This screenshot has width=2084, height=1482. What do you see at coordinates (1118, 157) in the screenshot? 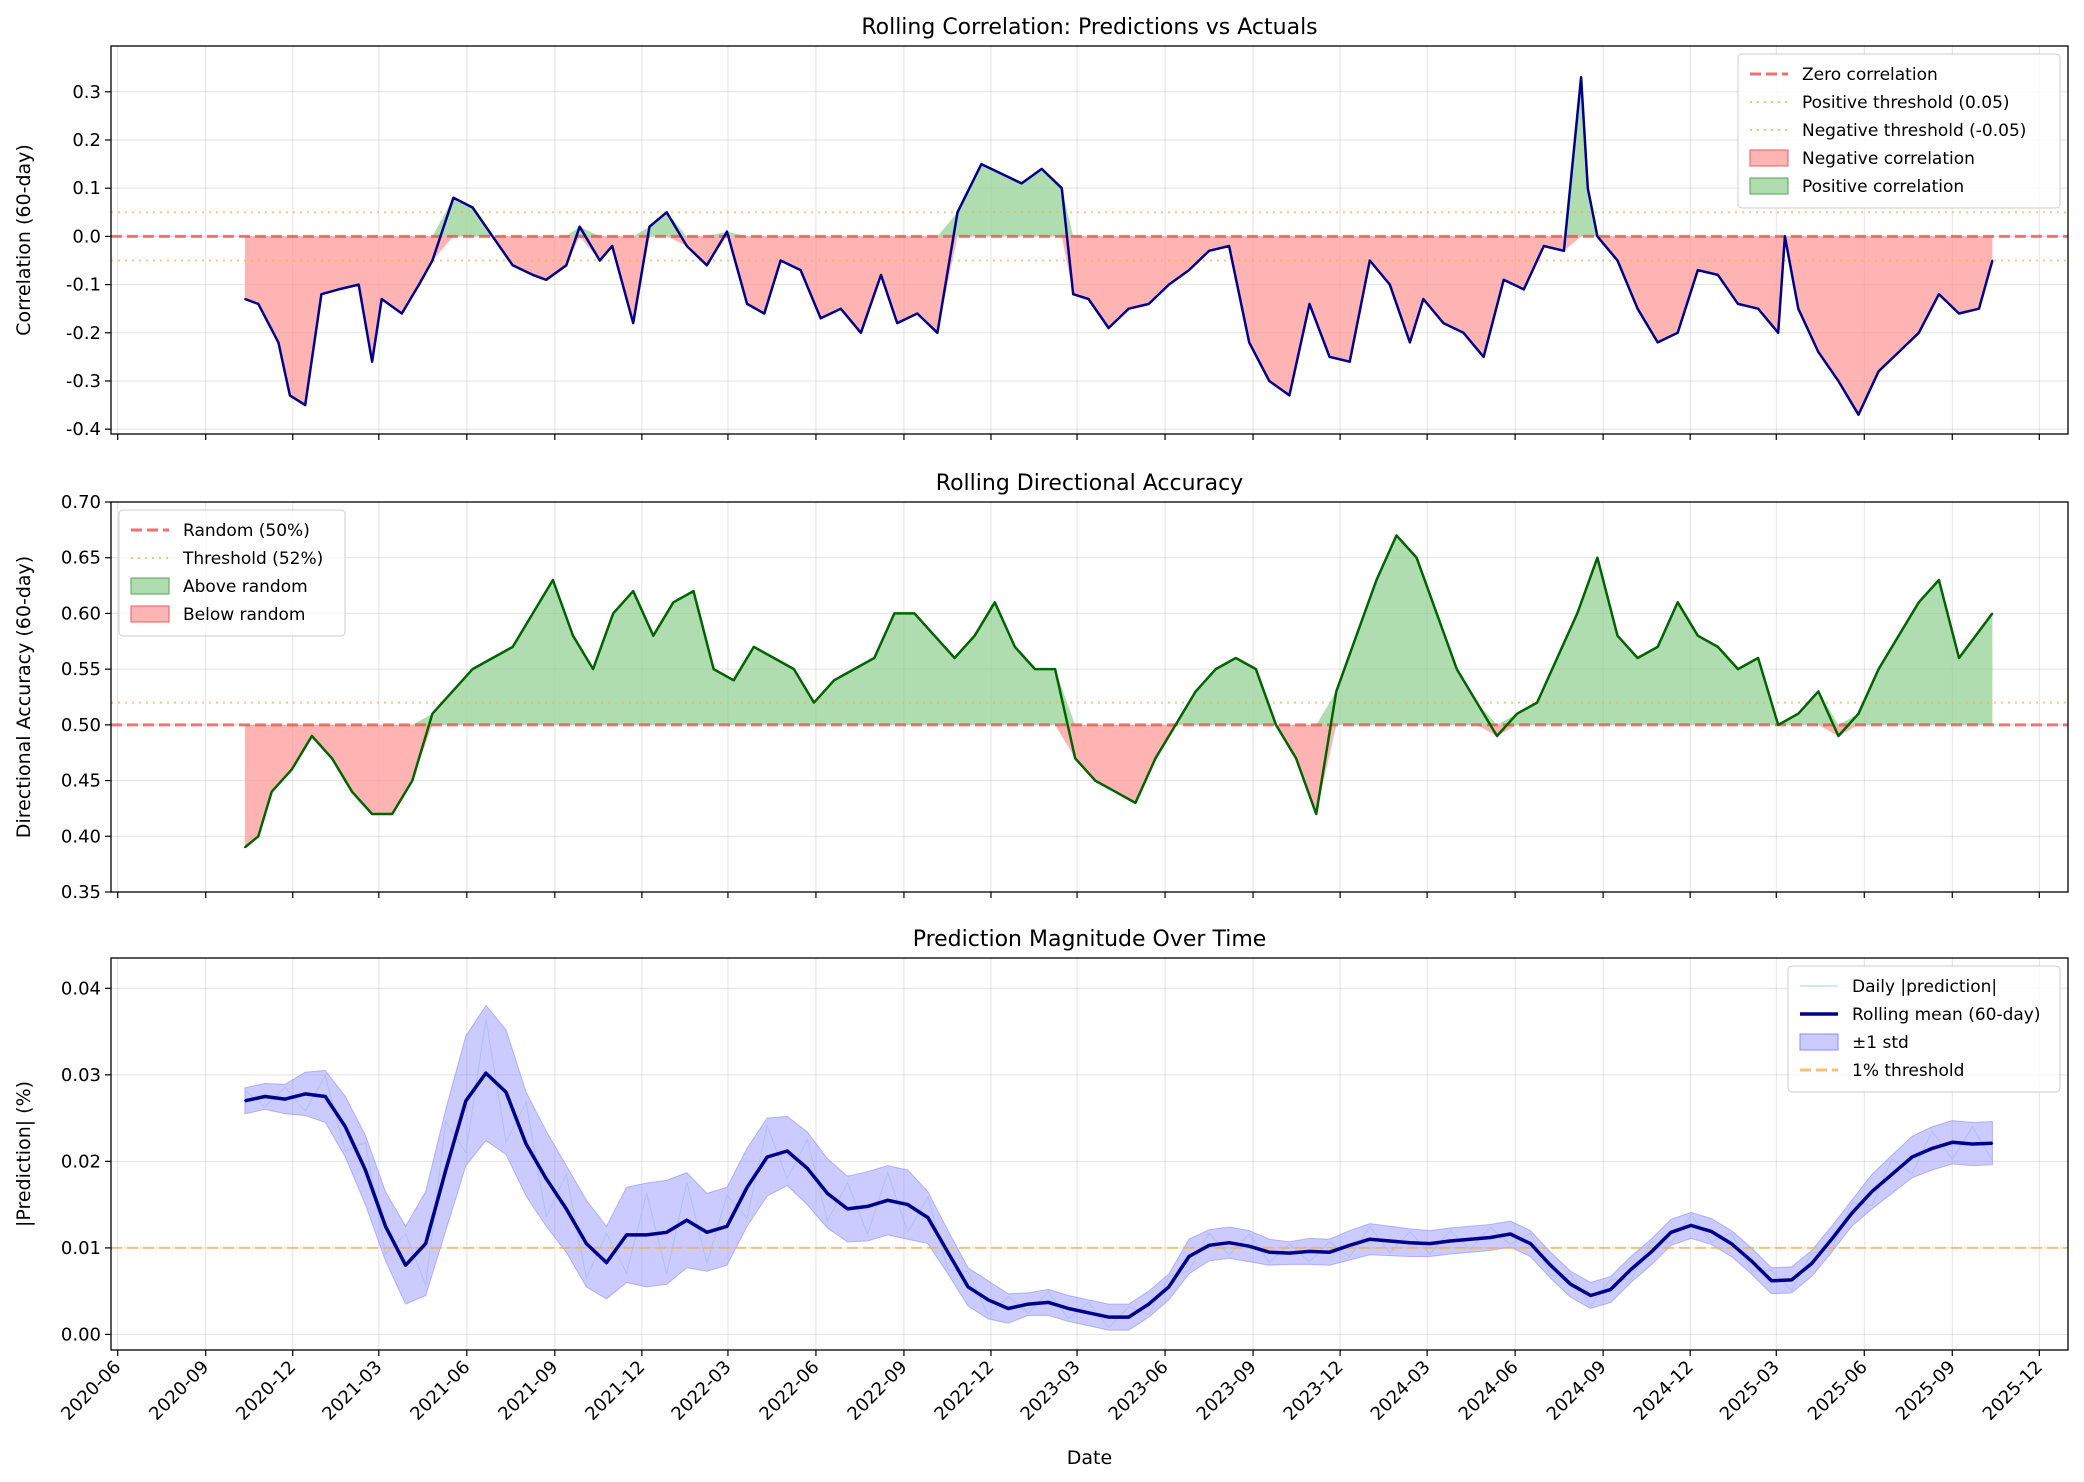
I see `positive-fill-area` at bounding box center [1118, 157].